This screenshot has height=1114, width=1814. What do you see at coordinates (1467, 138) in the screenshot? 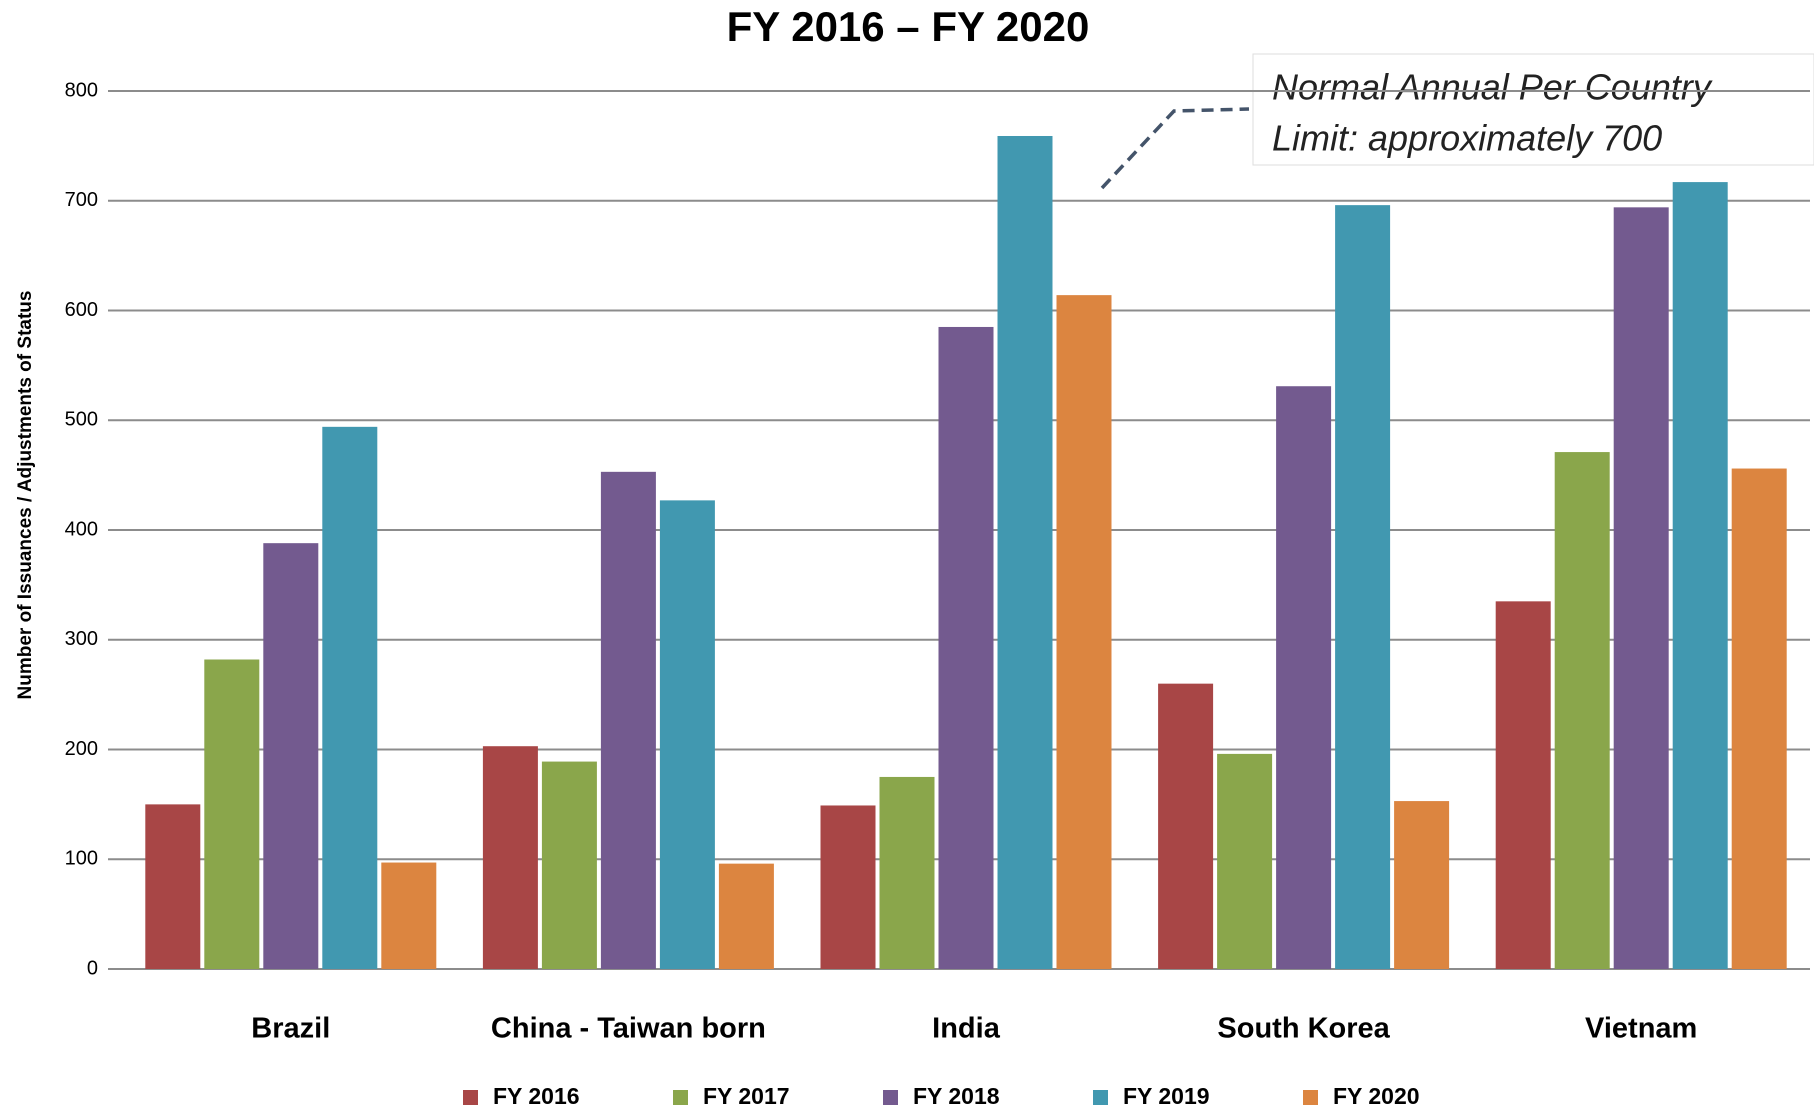
I see `annotation: Limit: approximately 700` at bounding box center [1467, 138].